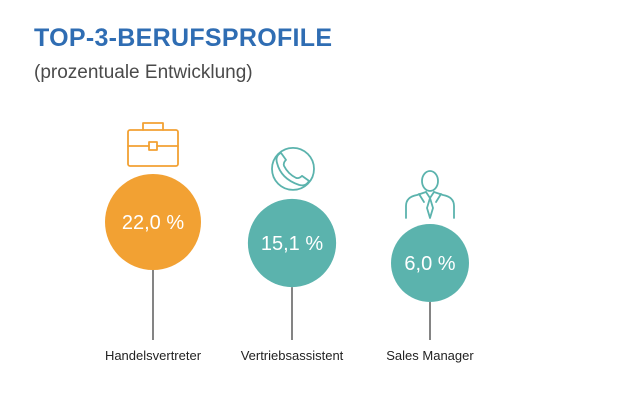 The width and height of the screenshot is (630, 401). Describe the element at coordinates (143, 72) in the screenshot. I see `chart-subtitle: (prozentuale Entwicklung)` at that location.